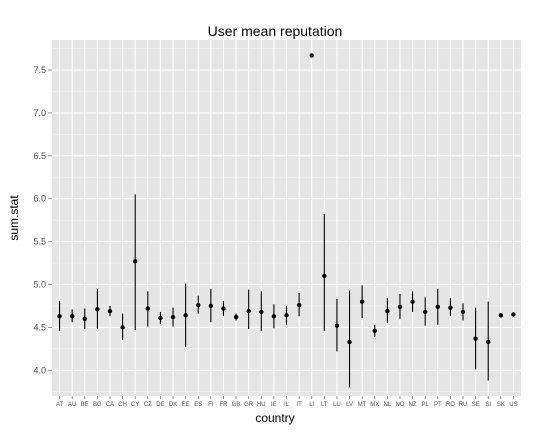 The width and height of the screenshot is (550, 435). Describe the element at coordinates (463, 405) in the screenshot. I see `x-tick-label: RU` at that location.